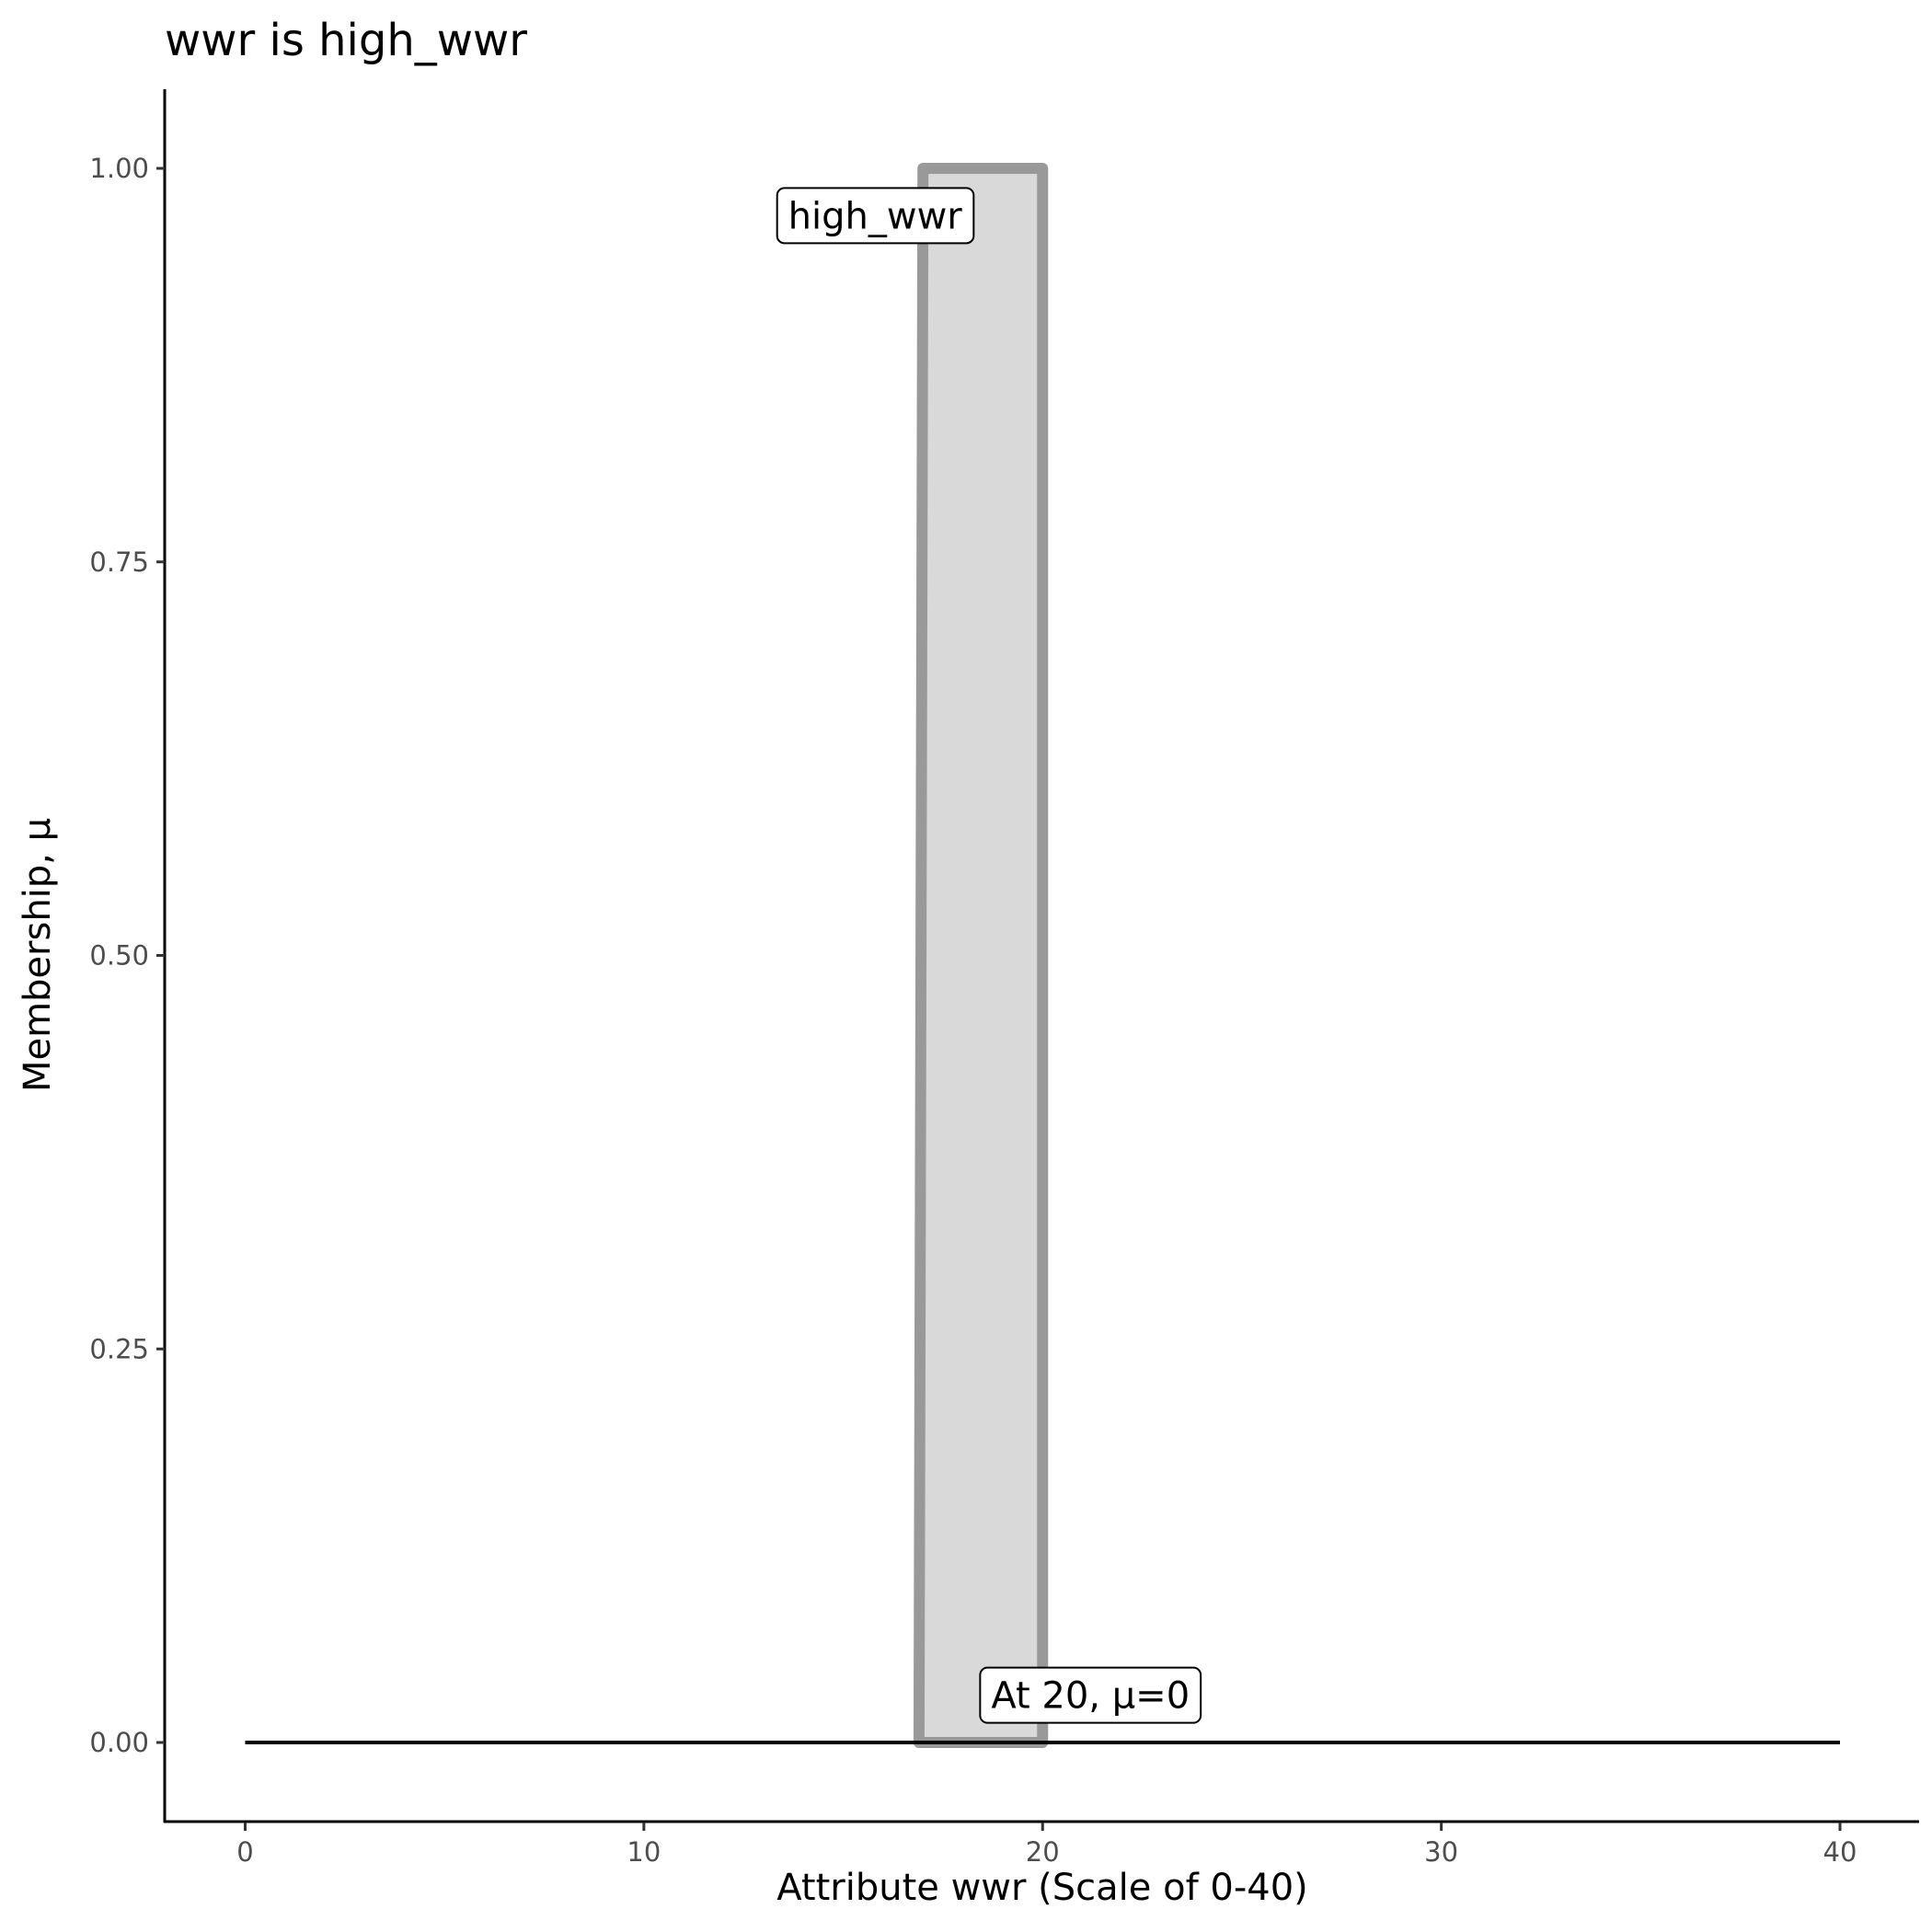  Describe the element at coordinates (244, 1852) in the screenshot. I see `x-tick-label: 0` at that location.